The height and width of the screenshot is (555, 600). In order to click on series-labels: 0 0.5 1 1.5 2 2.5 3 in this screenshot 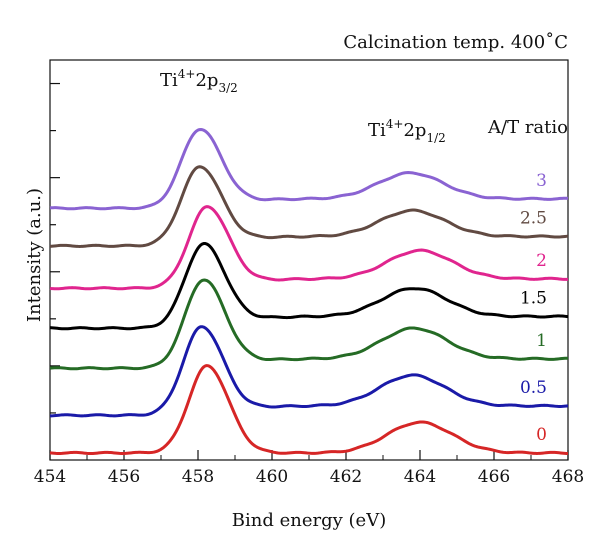, I will do `click(533, 308)`.